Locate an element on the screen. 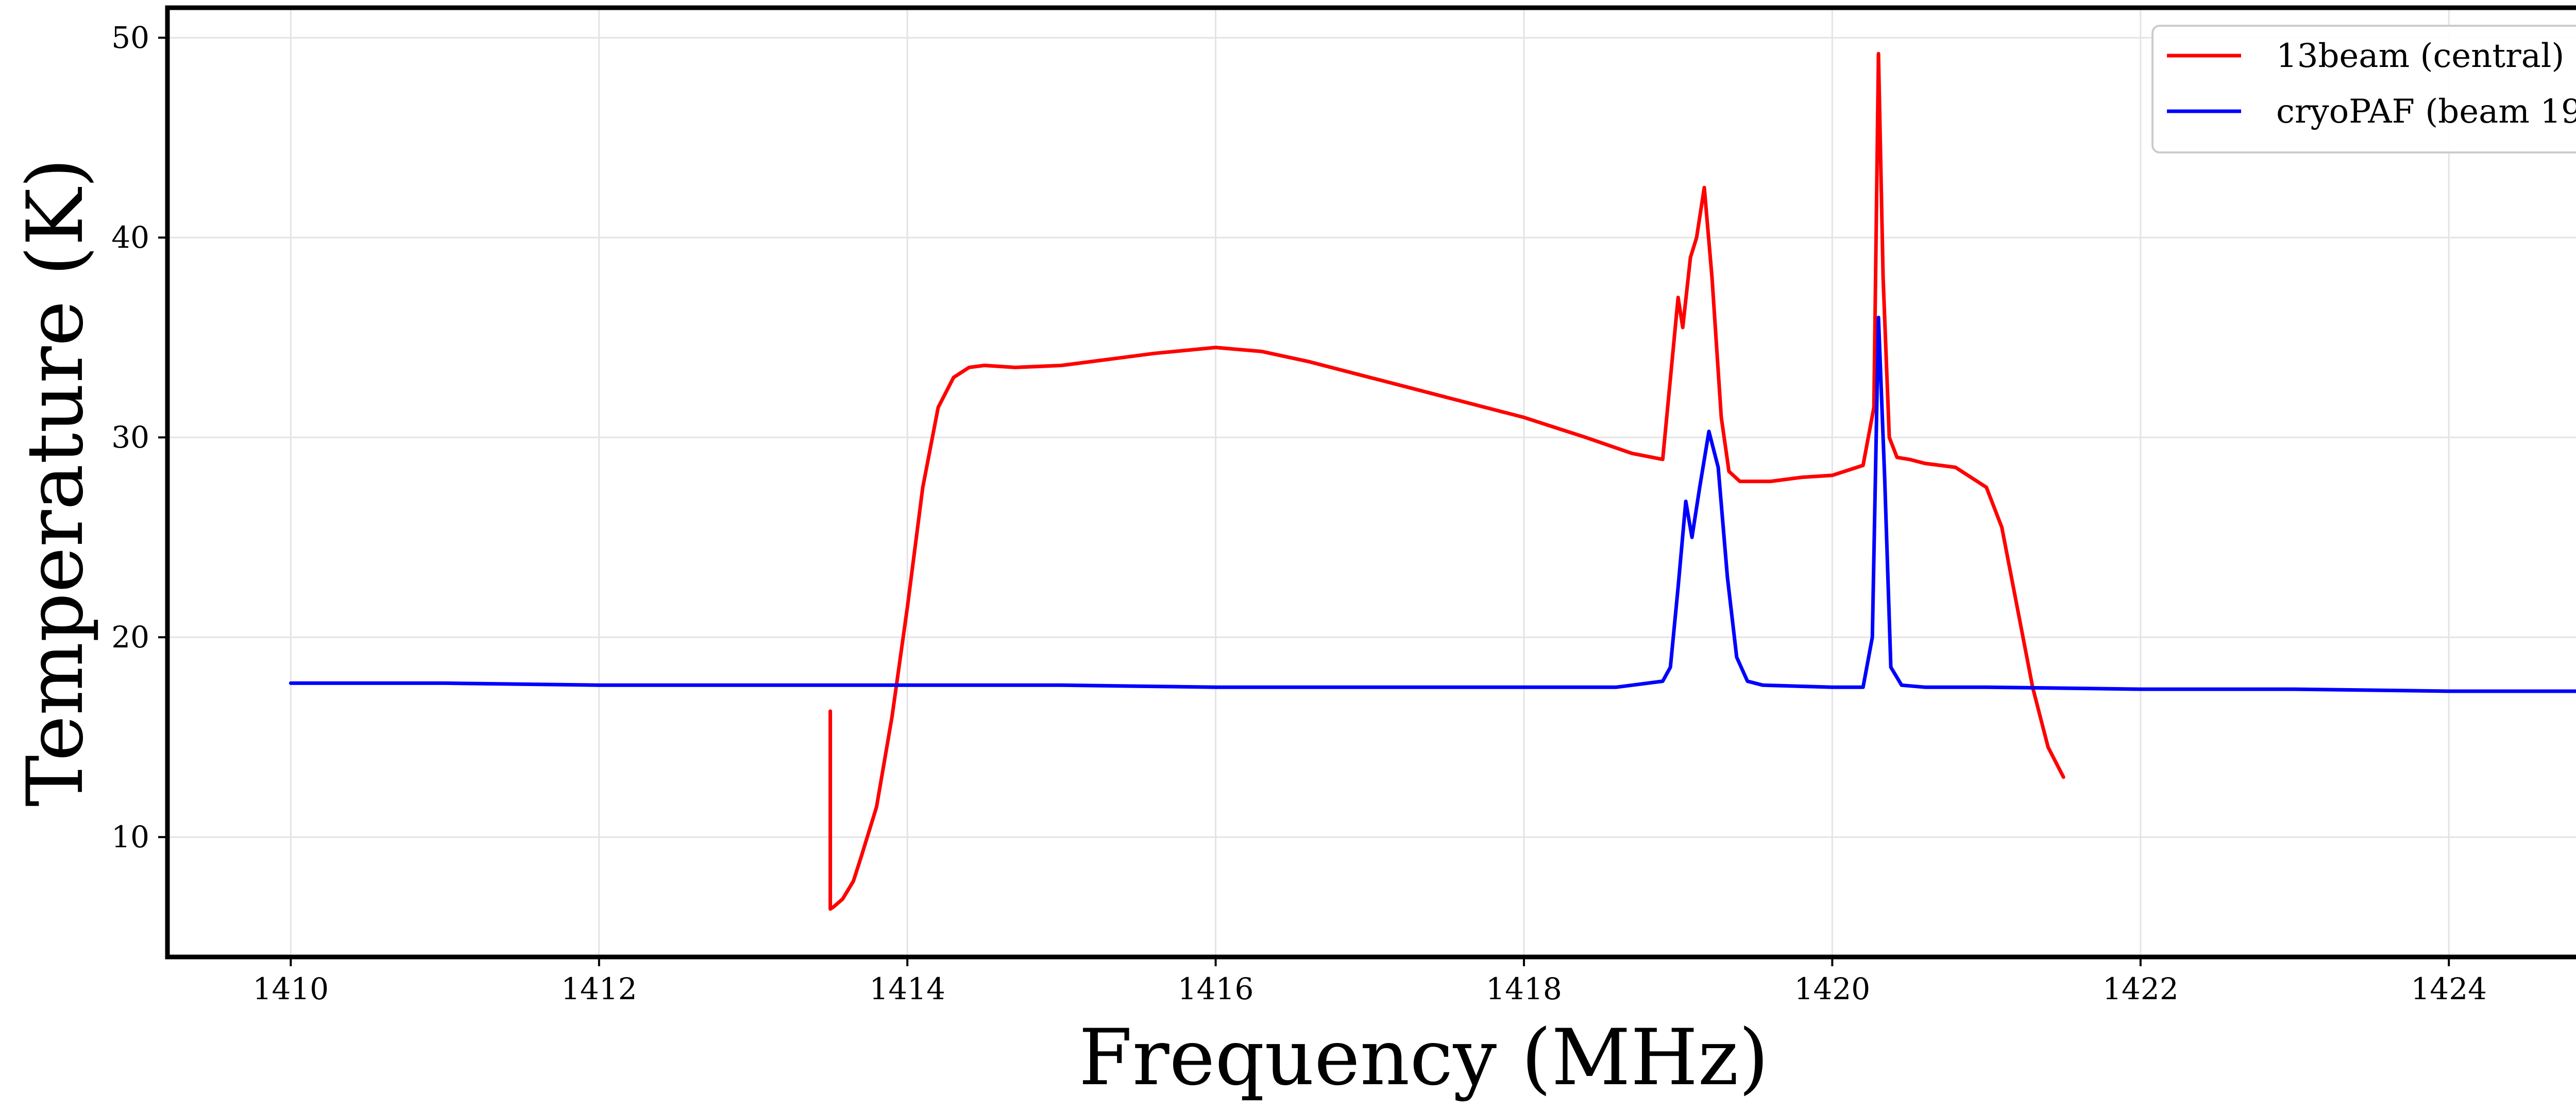  x-tick-label: 1410 is located at coordinates (291, 988).